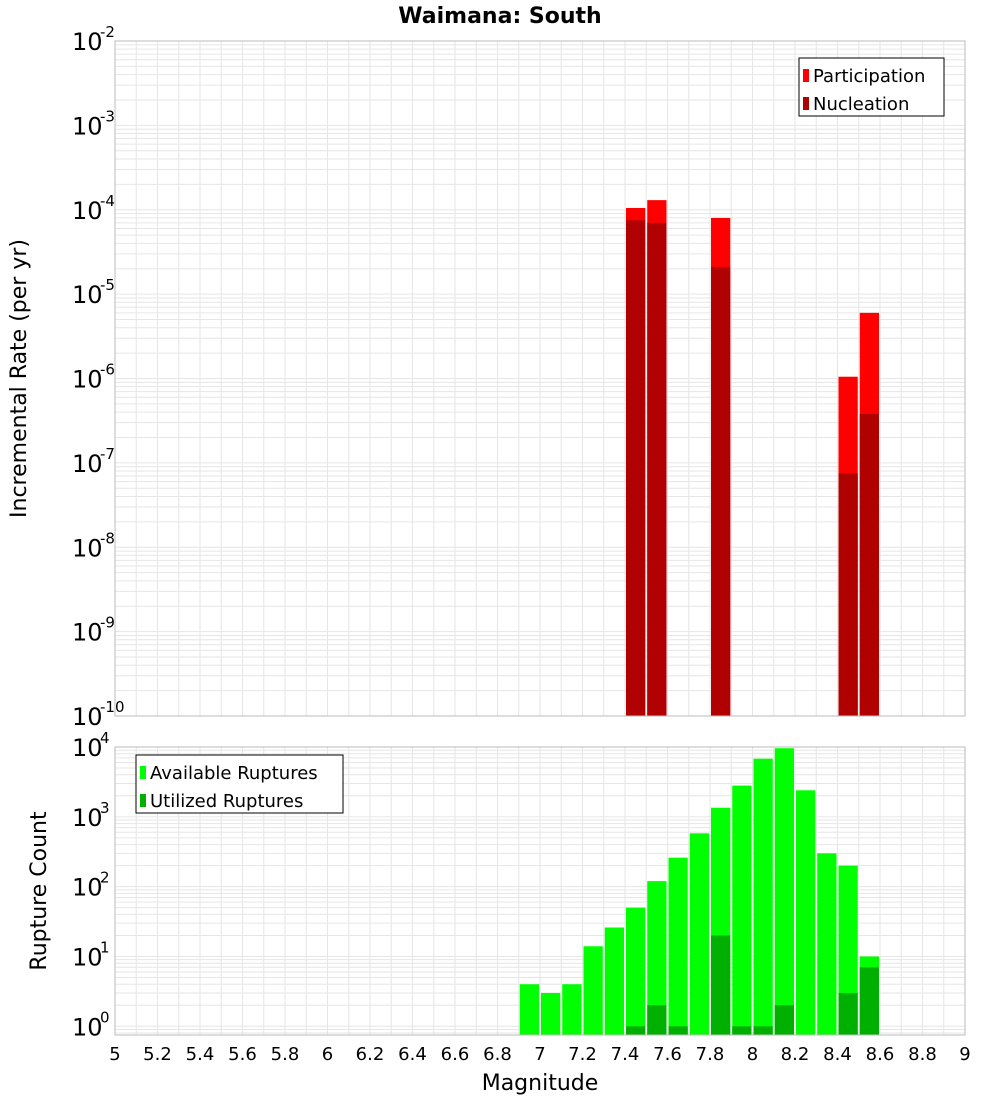 The image size is (1000, 1100). What do you see at coordinates (285, 1054) in the screenshot?
I see `x-tick-label: 5.8` at bounding box center [285, 1054].